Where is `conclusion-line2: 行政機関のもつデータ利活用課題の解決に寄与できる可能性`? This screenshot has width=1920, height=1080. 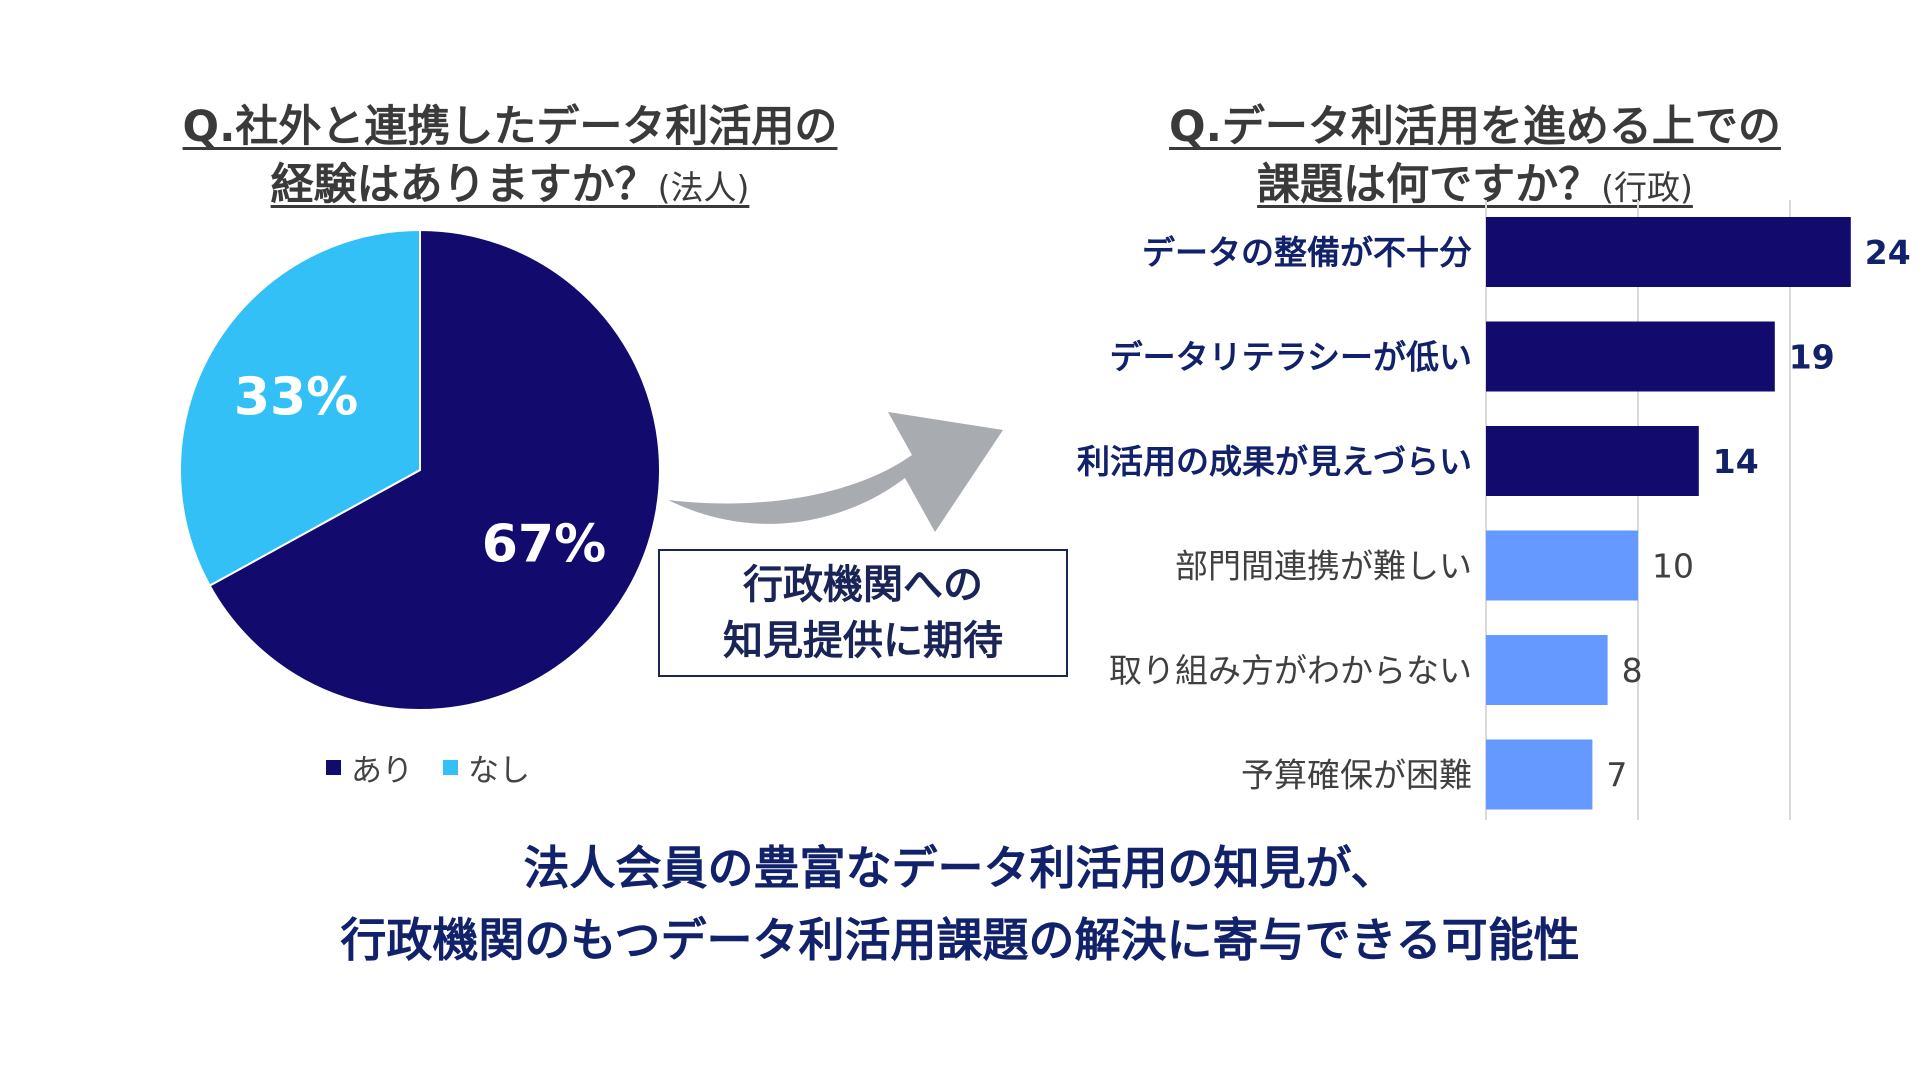
conclusion-line2: 行政機関のもつデータ利活用課題の解決に寄与できる可能性 is located at coordinates (960, 940).